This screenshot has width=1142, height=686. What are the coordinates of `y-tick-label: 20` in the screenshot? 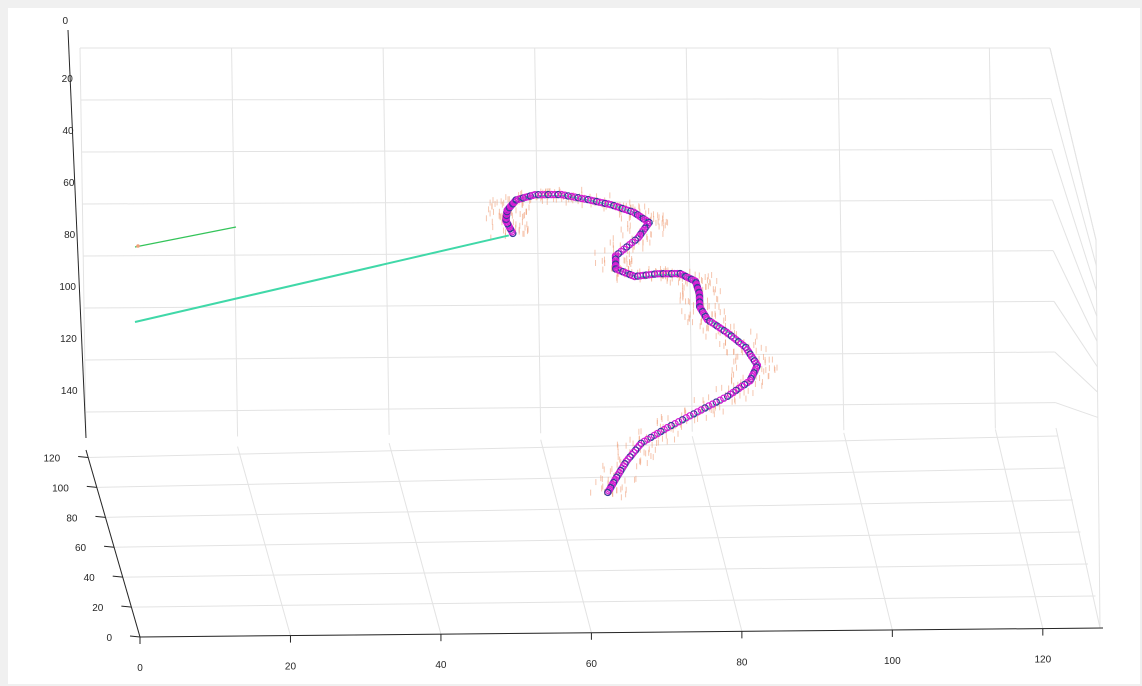 It's located at (98, 608).